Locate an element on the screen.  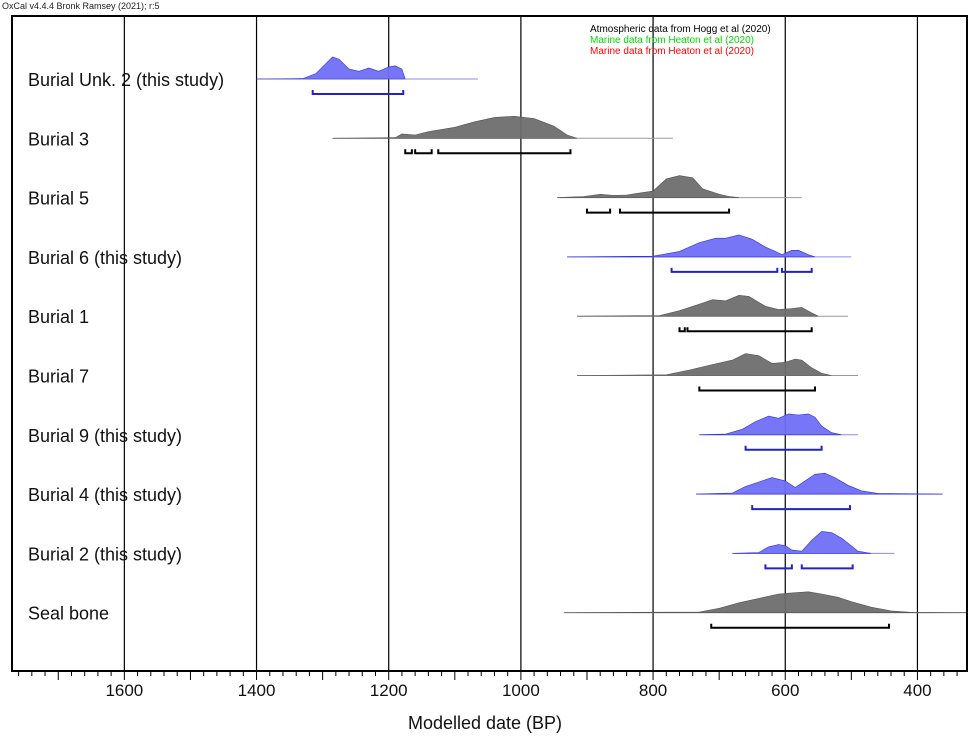
row-label-4: Burial 1 is located at coordinates (58, 317).